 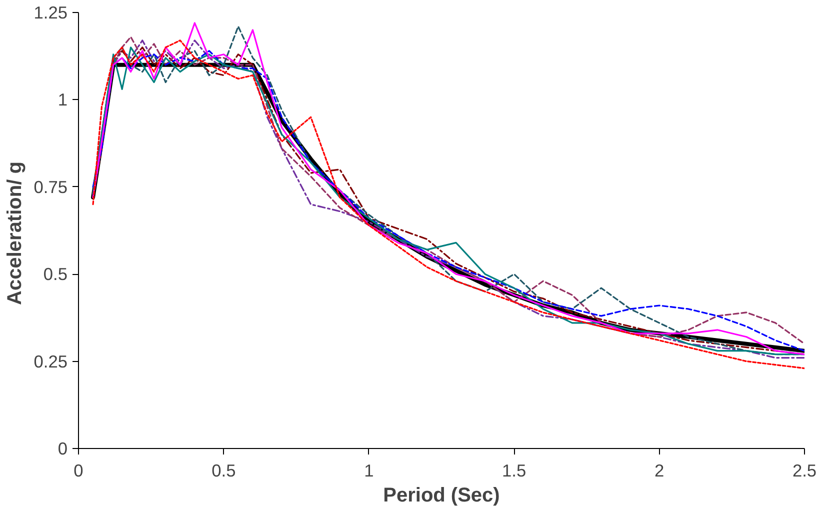 I want to click on x-tick-label: 0.5, so click(x=224, y=470).